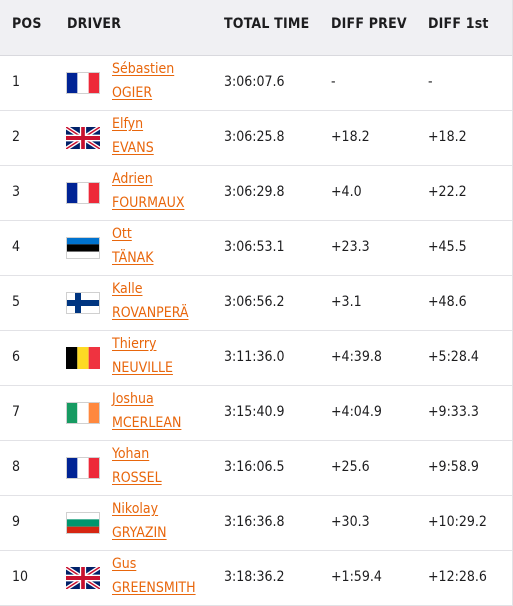 The height and width of the screenshot is (606, 513). I want to click on driver-first-name-link: Ott, so click(122, 234).